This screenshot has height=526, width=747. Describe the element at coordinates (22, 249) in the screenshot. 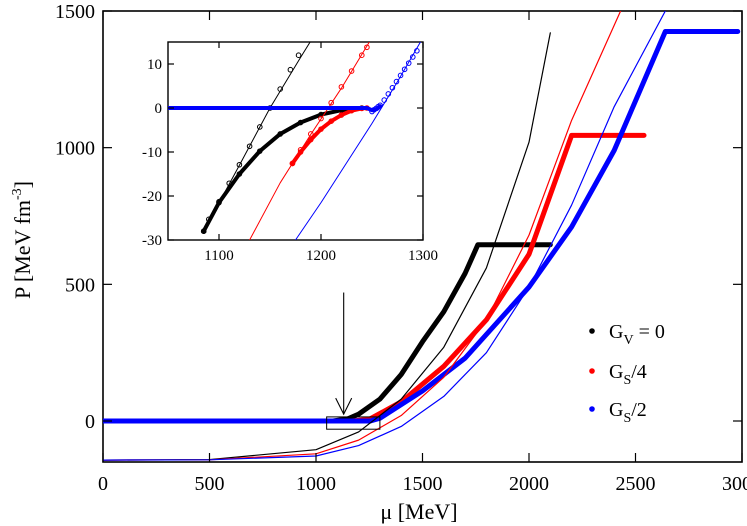

I see `y-axis-title-base: P [MeV fm` at that location.